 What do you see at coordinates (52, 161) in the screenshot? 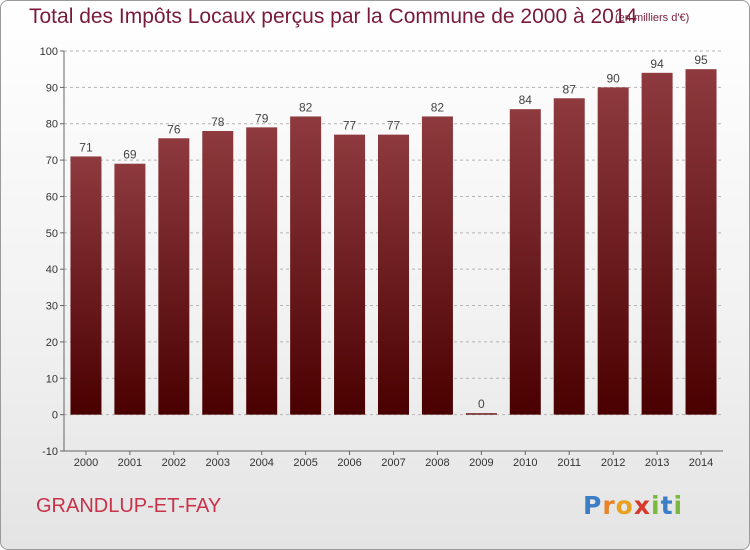
I see `y-tick-label: 70` at bounding box center [52, 161].